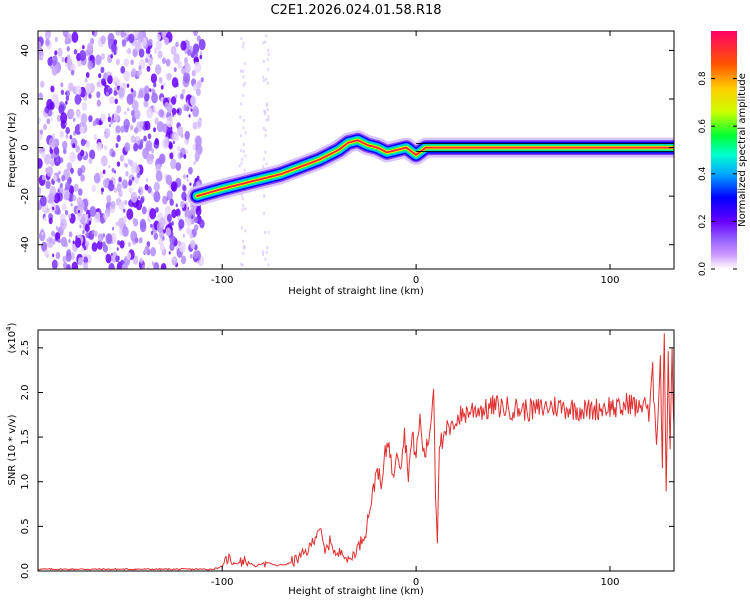 Image resolution: width=750 pixels, height=600 pixels. I want to click on colorbar-tick-label: 0.8, so click(703, 78).